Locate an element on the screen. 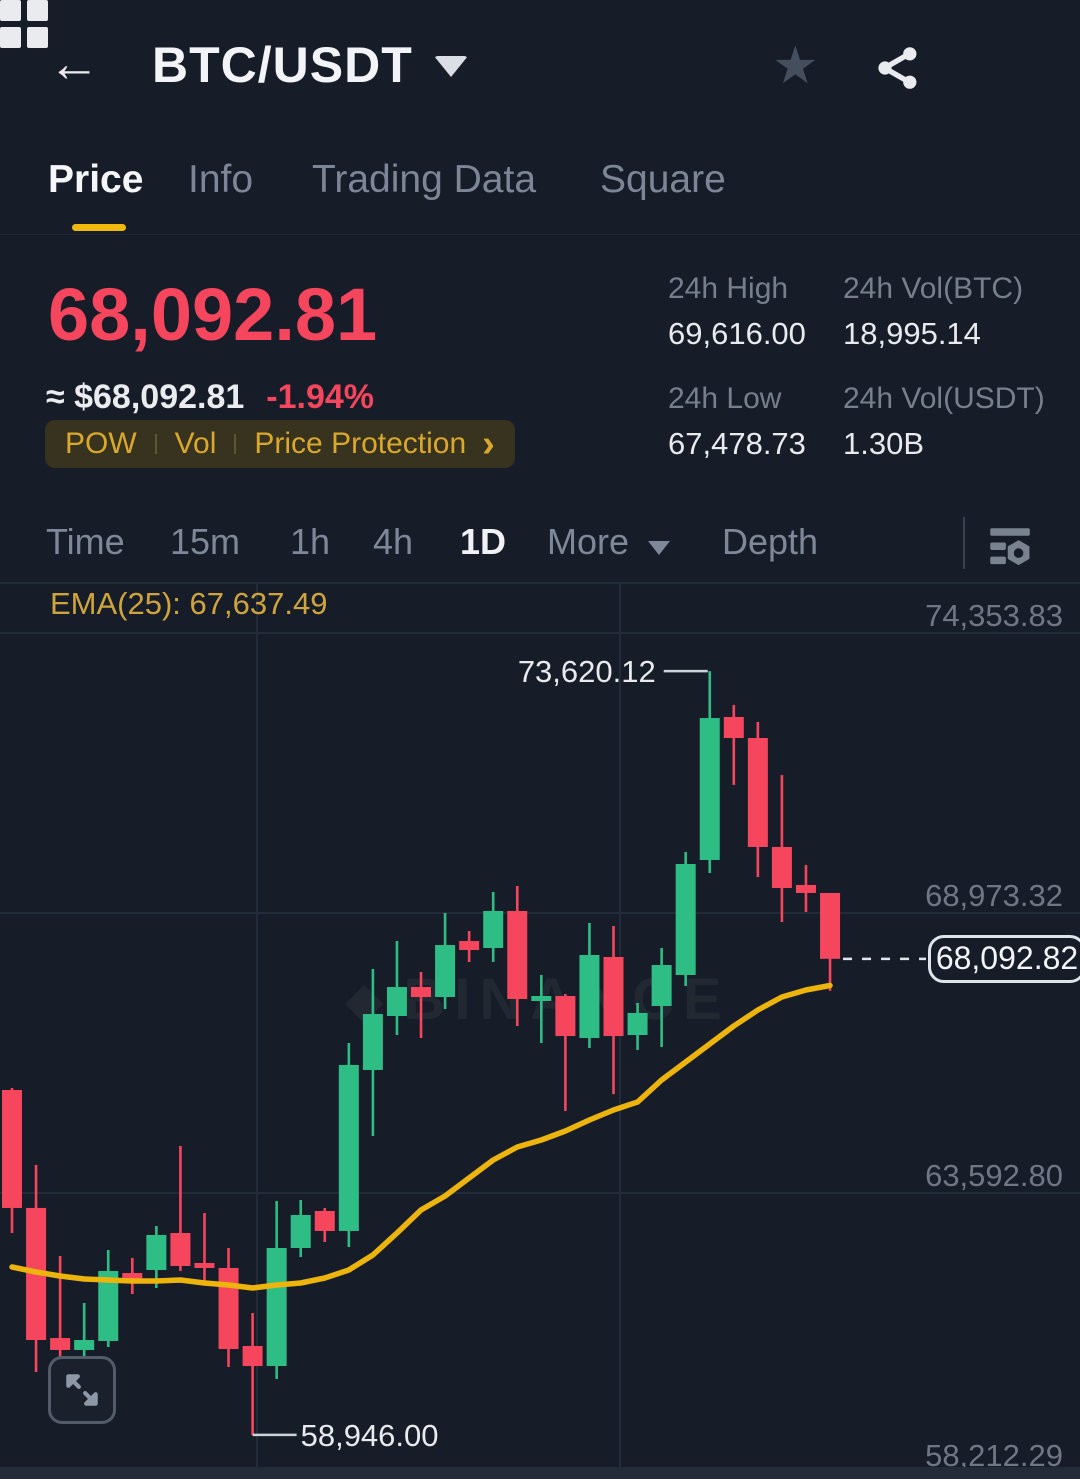  chevron-down-icon is located at coordinates (451, 66).